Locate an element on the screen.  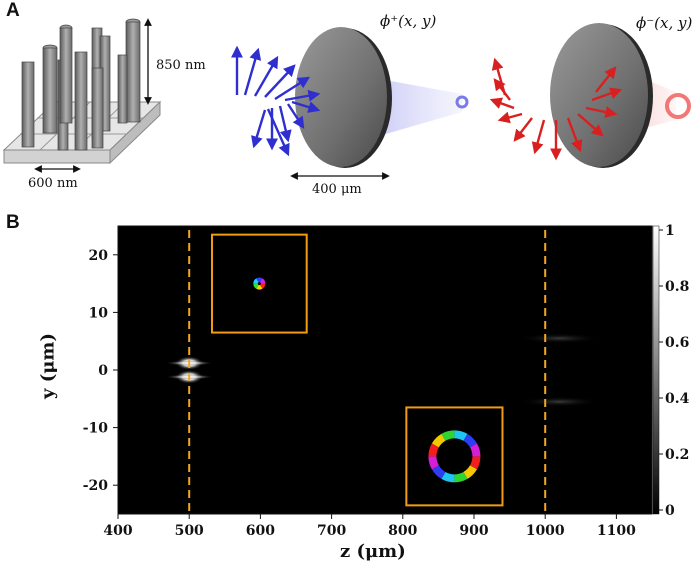
nanopillar-array is located at coordinates (82, 95).